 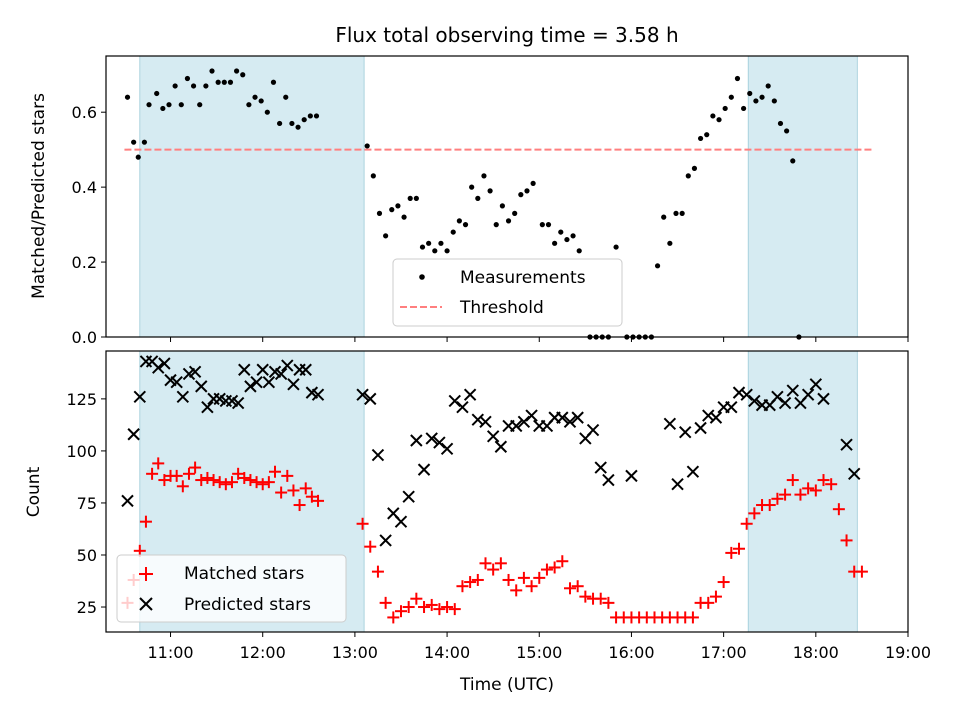 What do you see at coordinates (81, 399) in the screenshot?
I see `bottom-y-tick-label-4: 125` at bounding box center [81, 399].